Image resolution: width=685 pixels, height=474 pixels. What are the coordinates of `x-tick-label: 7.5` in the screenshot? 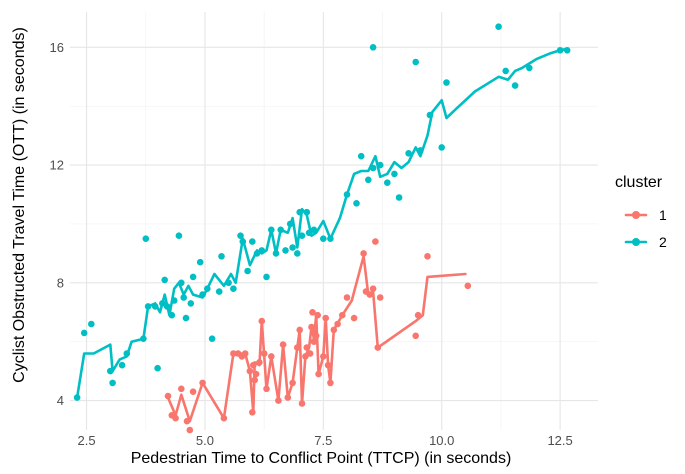 It's located at (323, 440).